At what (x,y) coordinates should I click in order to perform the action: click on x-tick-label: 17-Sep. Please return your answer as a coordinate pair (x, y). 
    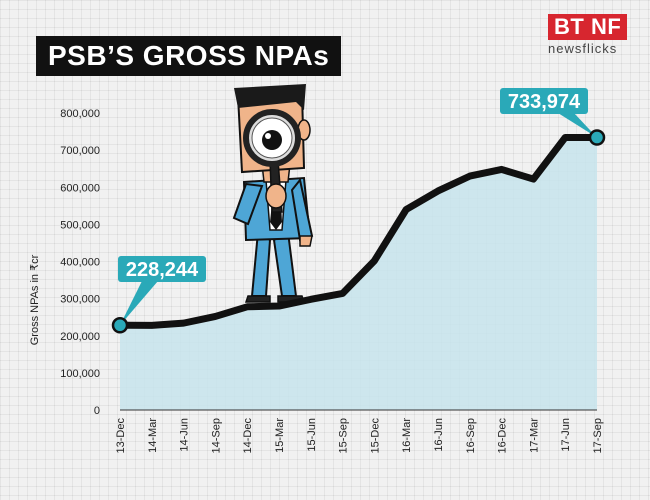
    Looking at the image, I should click on (598, 435).